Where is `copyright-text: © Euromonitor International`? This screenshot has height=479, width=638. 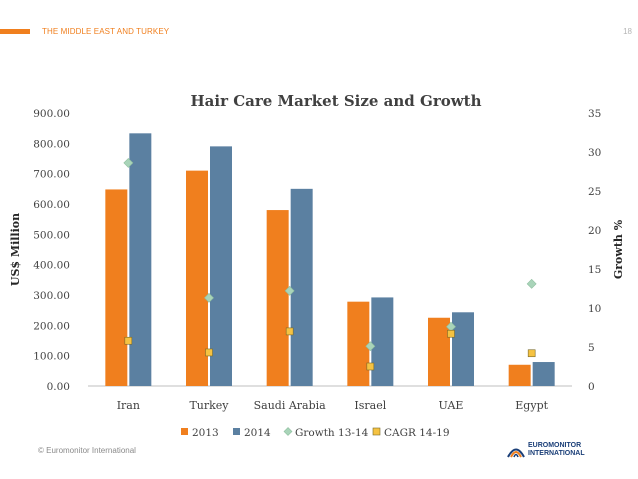
copyright-text: © Euromonitor International is located at coordinates (87, 450).